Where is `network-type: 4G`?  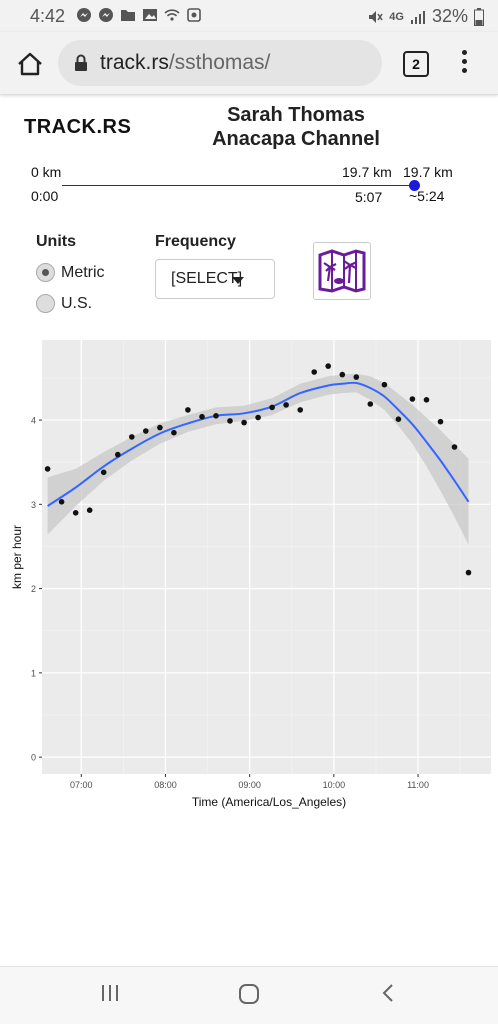
network-type: 4G is located at coordinates (396, 16).